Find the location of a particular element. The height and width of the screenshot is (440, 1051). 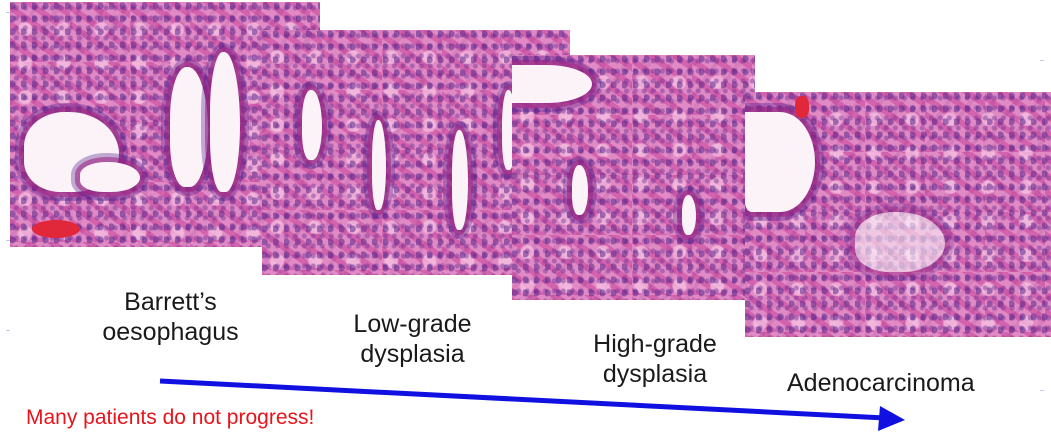

stage-label-barretts: Barrett’s oesophagus is located at coordinates (170, 317).